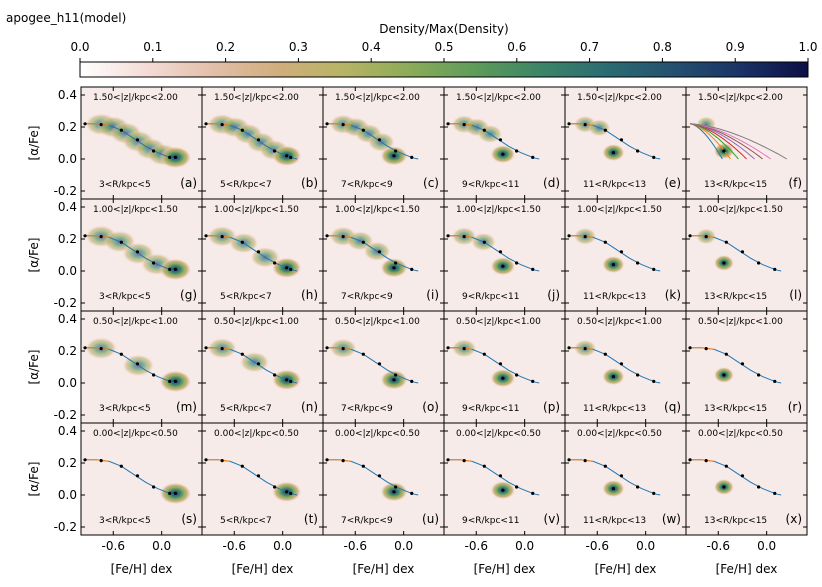  I want to click on panel: 1.50<|z|/kpc<2.00 13<R/kpc<15 (f), so click(746, 143).